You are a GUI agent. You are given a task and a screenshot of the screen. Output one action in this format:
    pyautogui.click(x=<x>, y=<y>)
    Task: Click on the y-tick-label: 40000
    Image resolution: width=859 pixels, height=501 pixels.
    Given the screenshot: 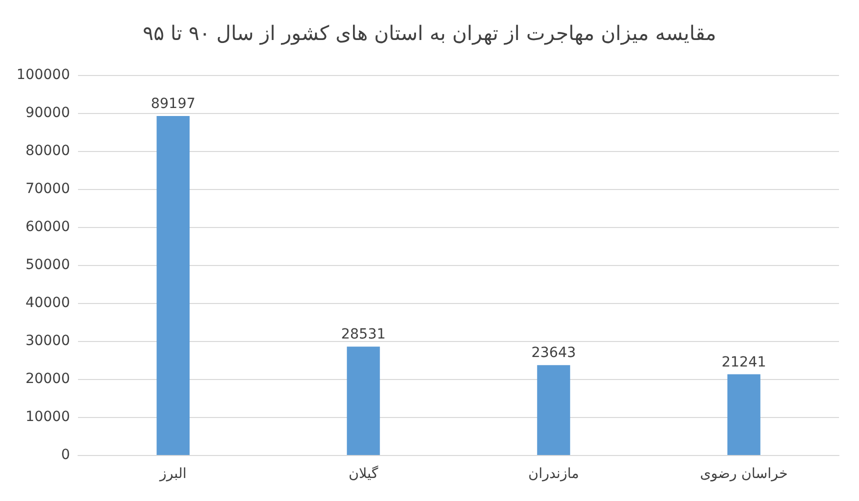 What is the action you would take?
    pyautogui.click(x=47, y=303)
    